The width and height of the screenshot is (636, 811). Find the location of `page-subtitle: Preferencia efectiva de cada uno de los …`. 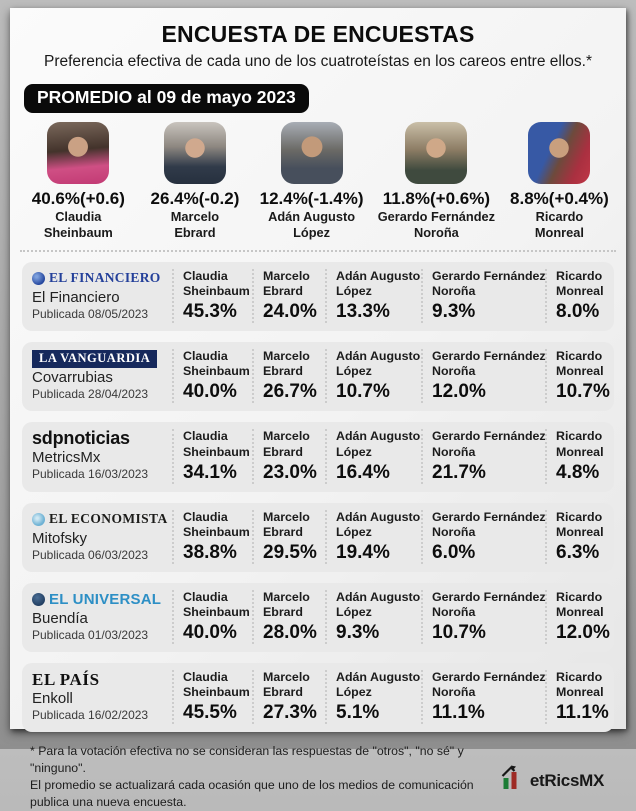

page-subtitle: Preferencia efectiva de cada uno de los … is located at coordinates (318, 61).